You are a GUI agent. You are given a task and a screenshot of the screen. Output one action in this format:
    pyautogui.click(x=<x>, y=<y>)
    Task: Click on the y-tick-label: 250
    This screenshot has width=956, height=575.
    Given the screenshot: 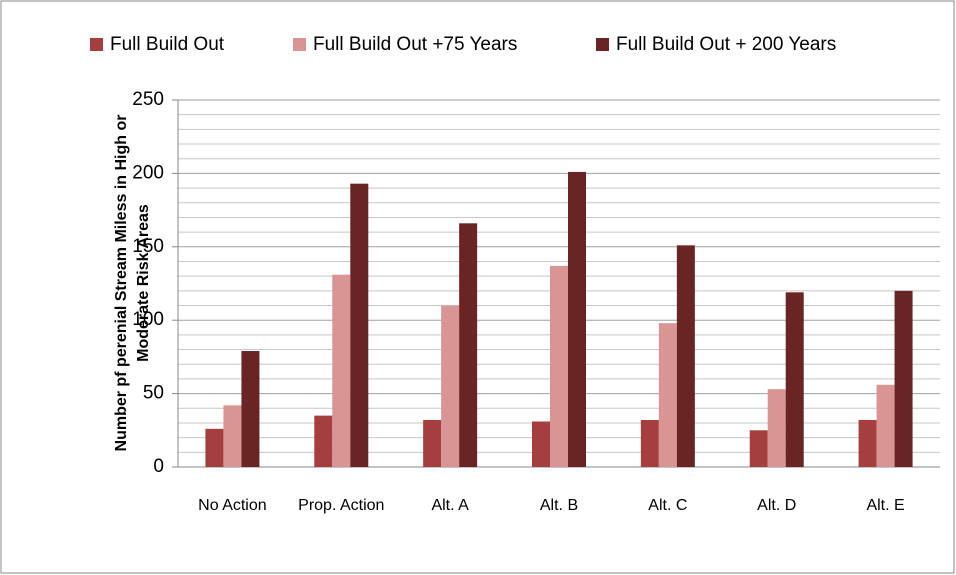 What is the action you would take?
    pyautogui.click(x=148, y=99)
    